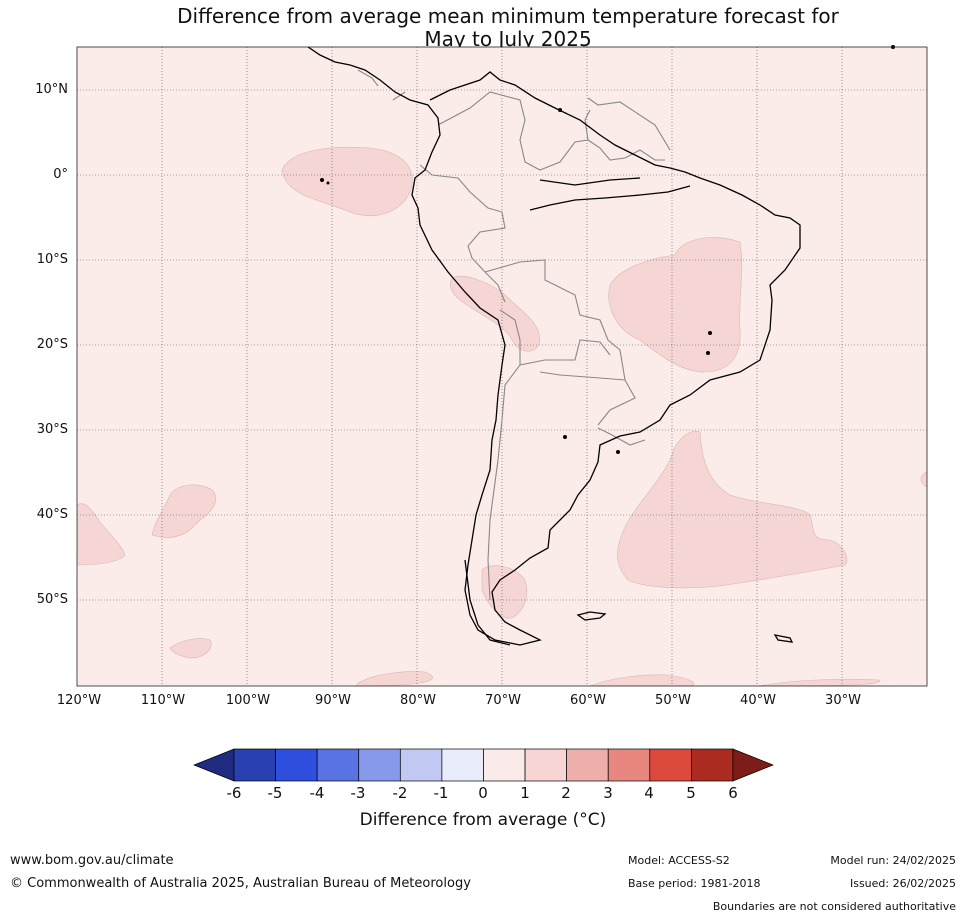 The height and width of the screenshot is (919, 965). I want to click on lon-label-30w: 30°W, so click(843, 700).